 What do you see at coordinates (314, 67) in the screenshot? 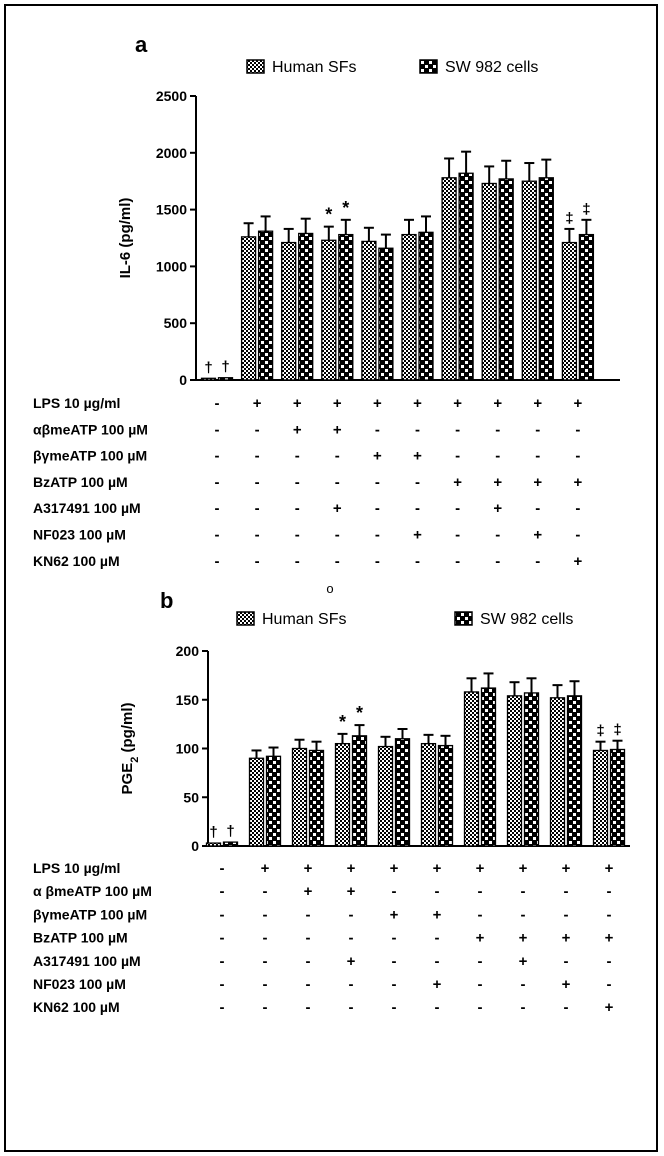
I see `legend-entry: Human SFs` at bounding box center [314, 67].